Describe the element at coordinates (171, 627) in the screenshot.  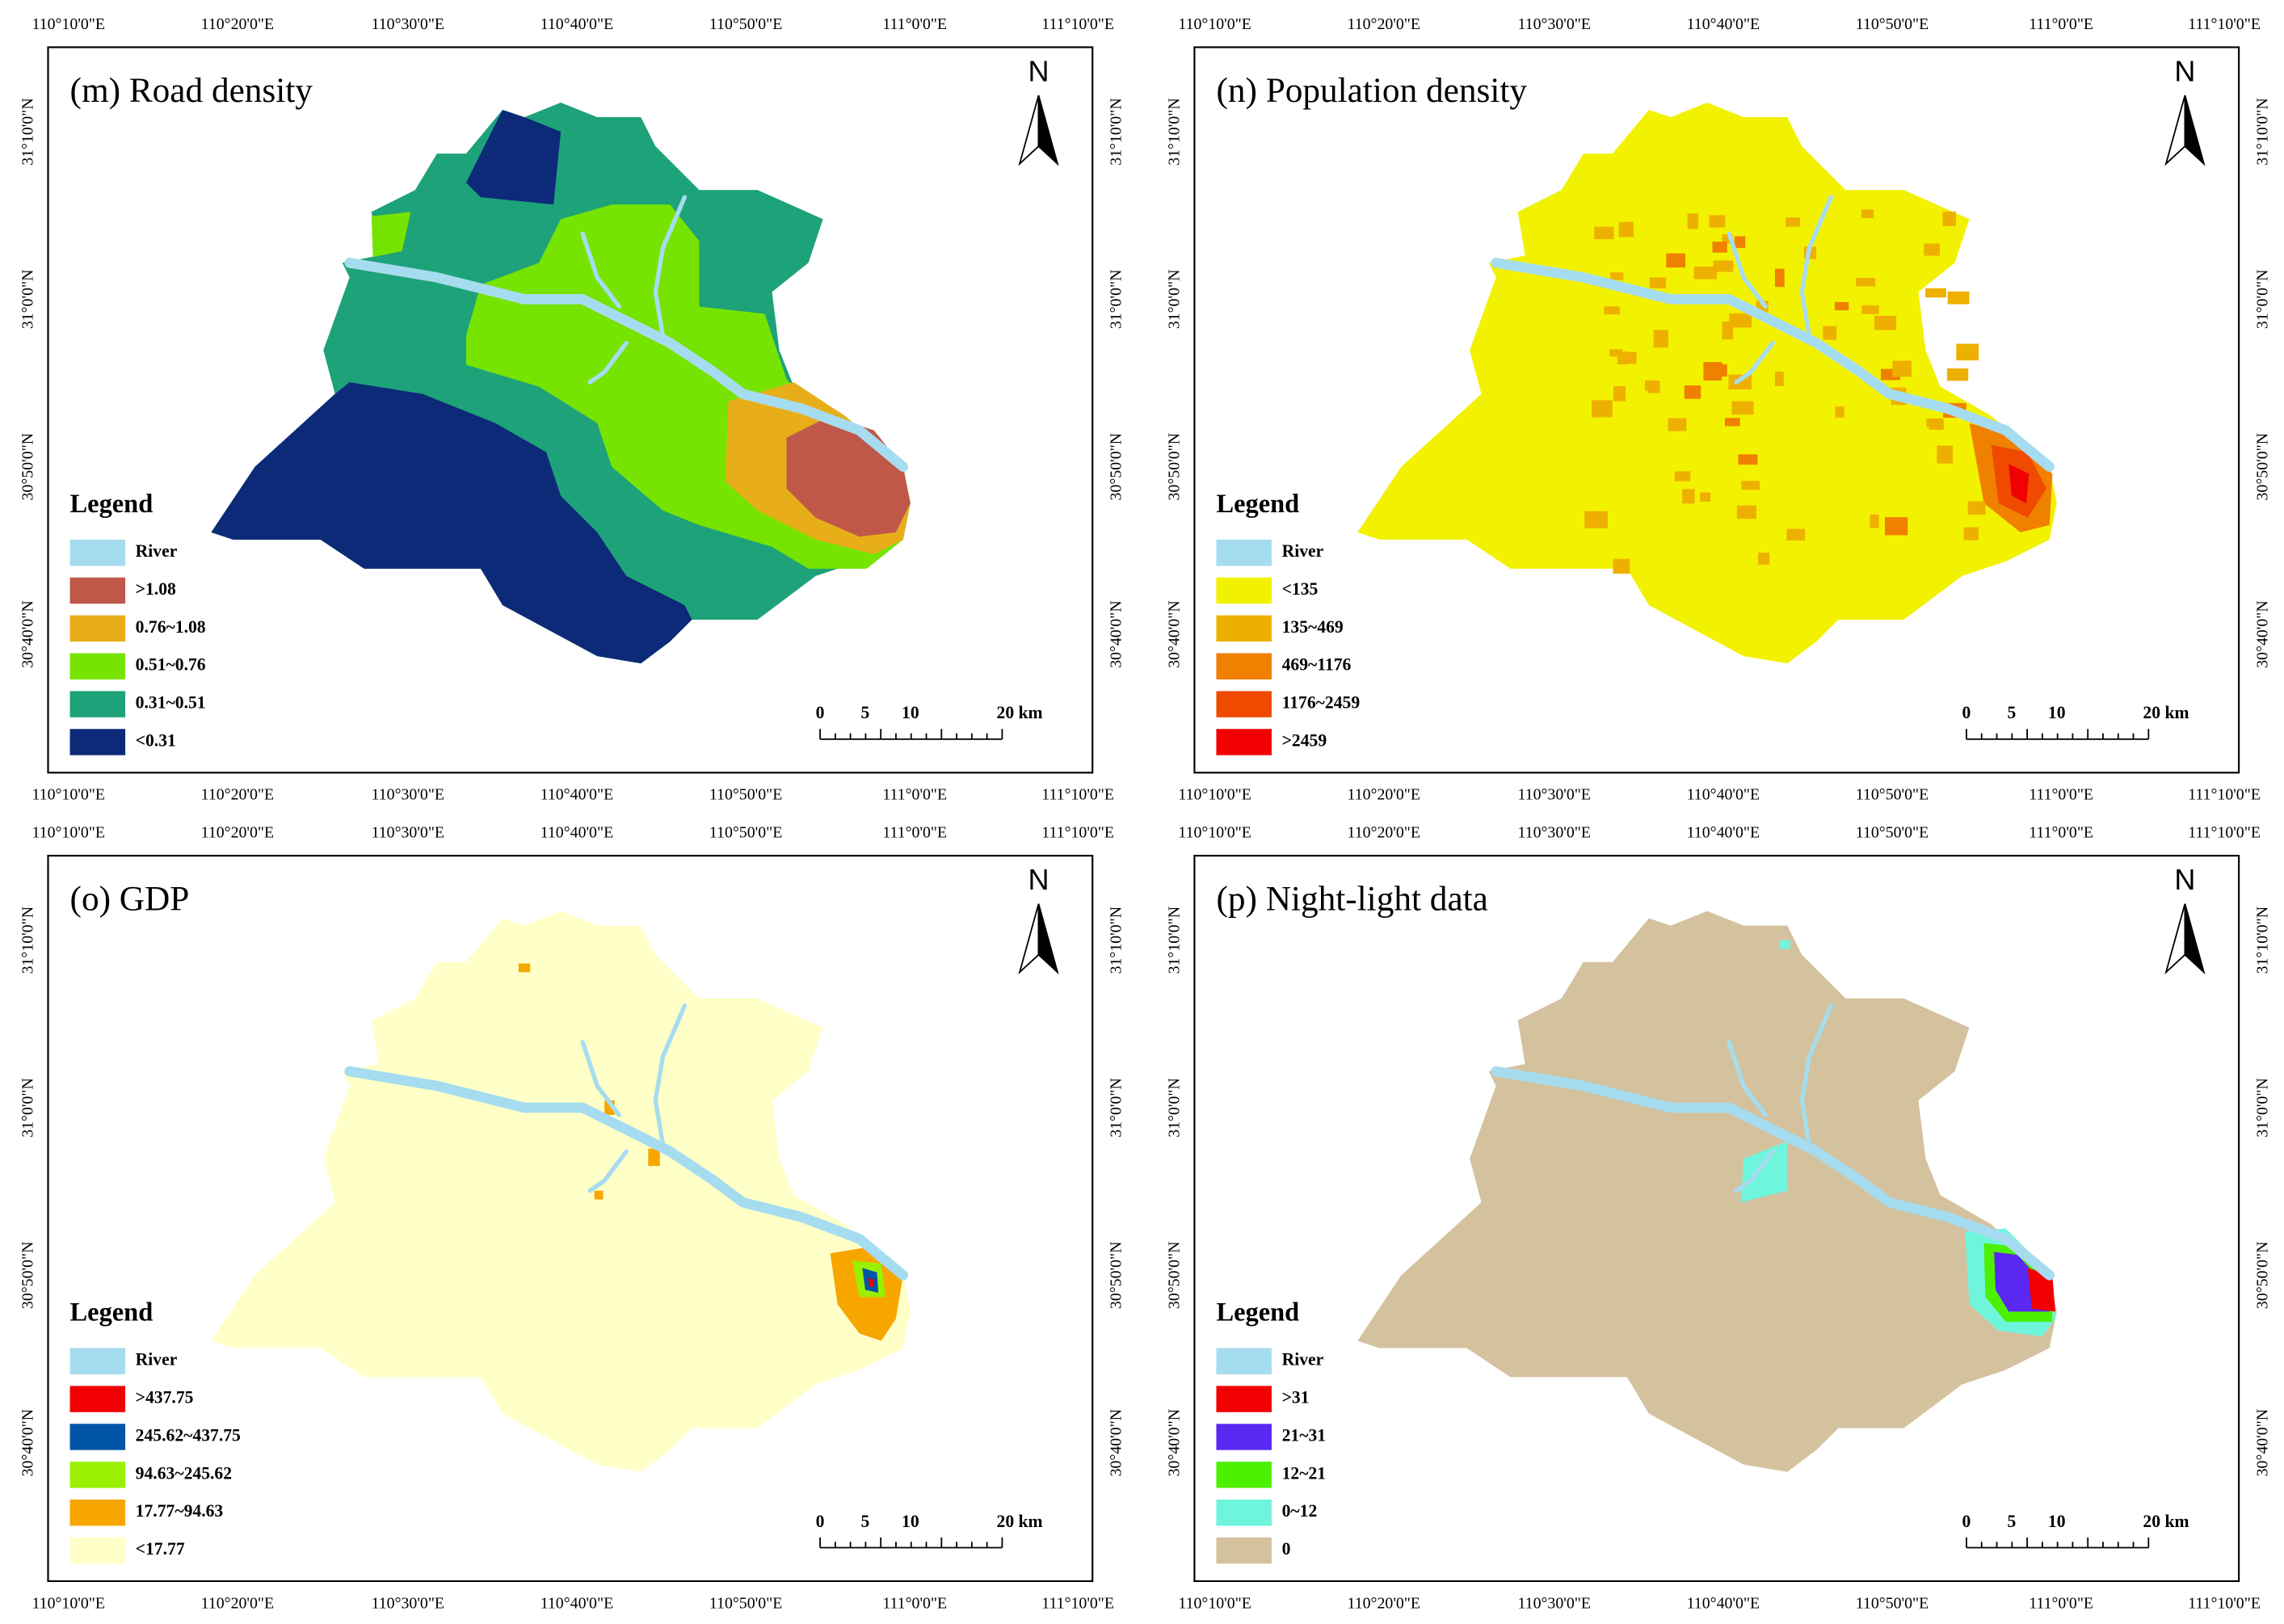
I see `legend-label: 0.76~1.08` at that location.